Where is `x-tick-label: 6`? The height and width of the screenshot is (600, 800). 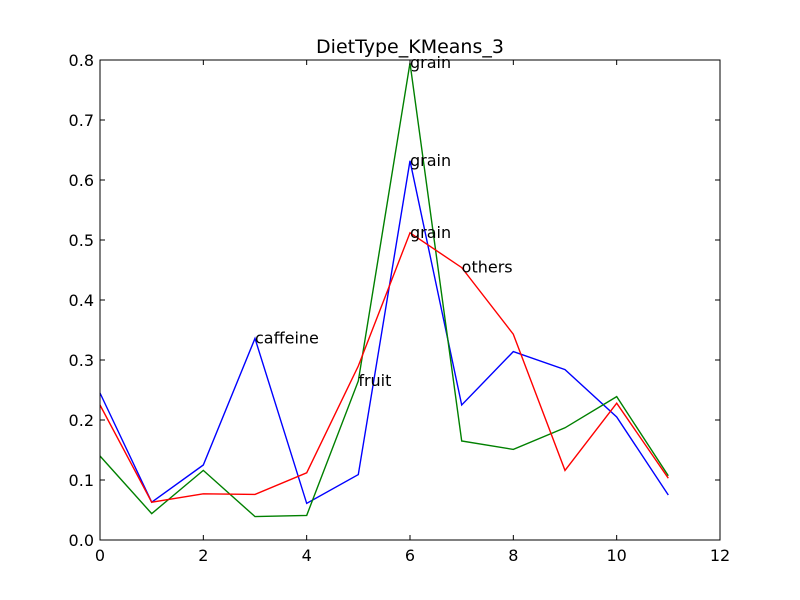
x-tick-label: 6 is located at coordinates (410, 555).